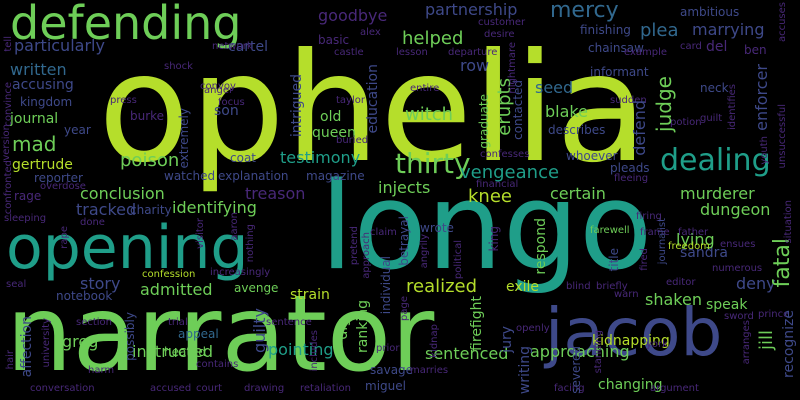  What do you see at coordinates (200, 233) in the screenshot?
I see `word-visitor: visitor` at bounding box center [200, 233].